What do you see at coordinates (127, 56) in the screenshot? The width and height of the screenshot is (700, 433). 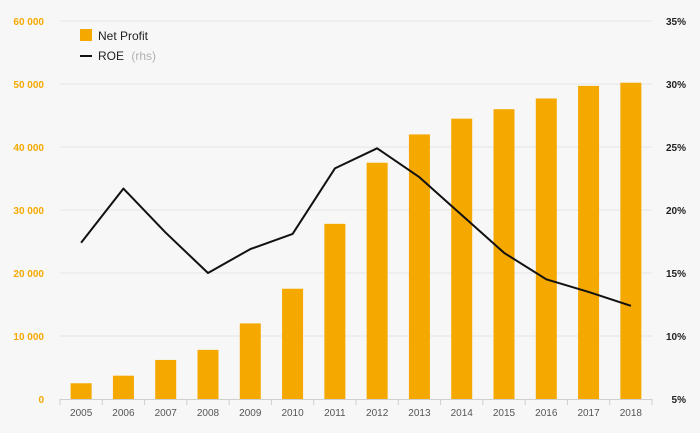 I see `legend-roe-label: ROE (rhs)` at bounding box center [127, 56].